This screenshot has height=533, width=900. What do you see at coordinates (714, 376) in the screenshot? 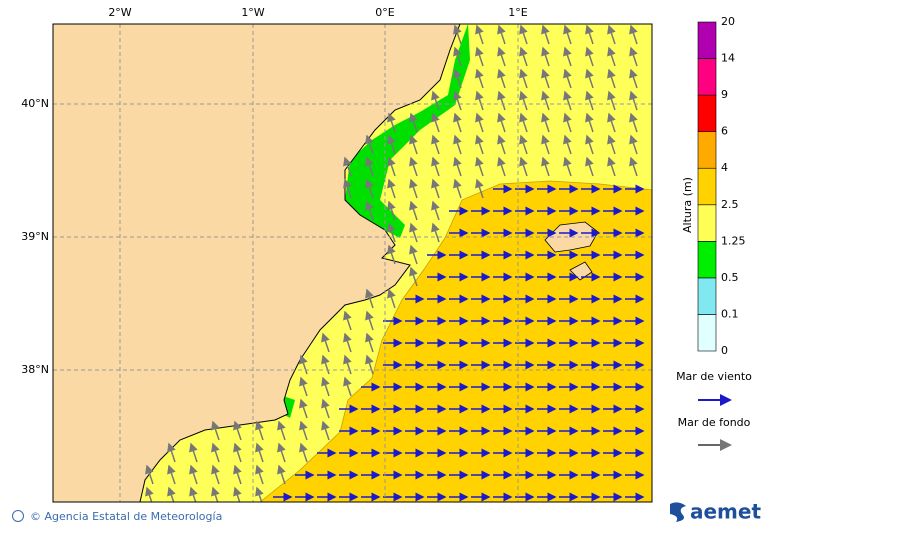
I see `legend-label: Mar de viento` at bounding box center [714, 376].